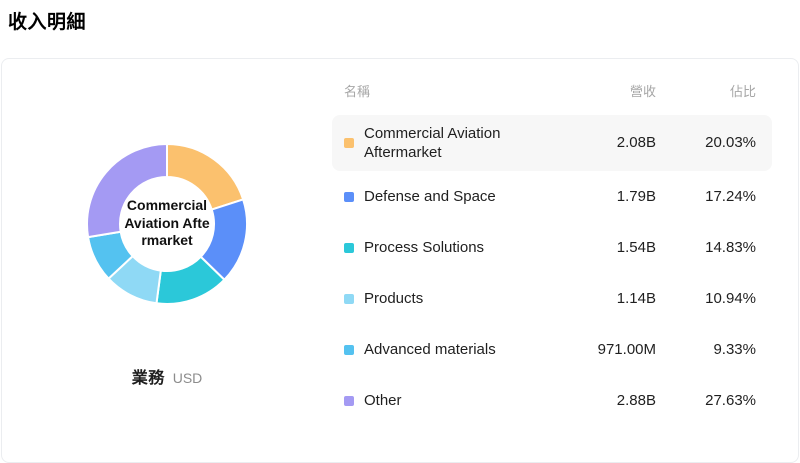  What do you see at coordinates (187, 377) in the screenshot?
I see `series-unit-label: USD` at bounding box center [187, 377].